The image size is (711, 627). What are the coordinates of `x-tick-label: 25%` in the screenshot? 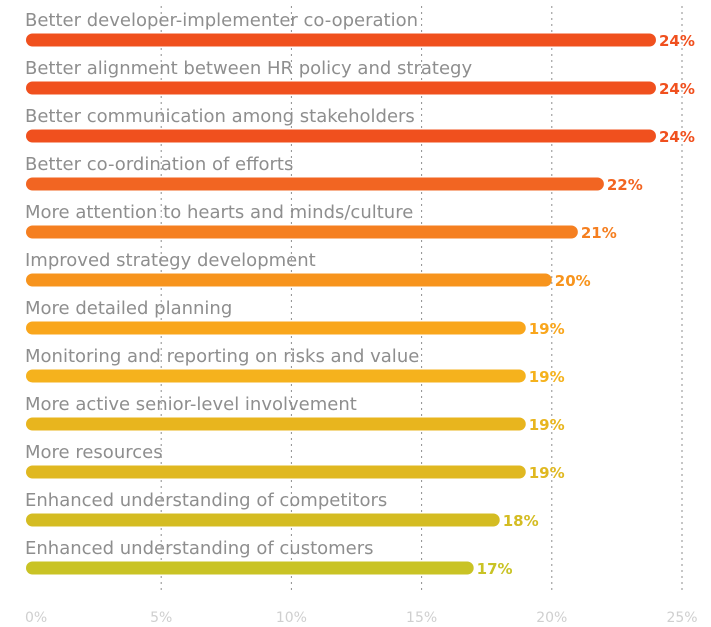 It's located at (681, 618).